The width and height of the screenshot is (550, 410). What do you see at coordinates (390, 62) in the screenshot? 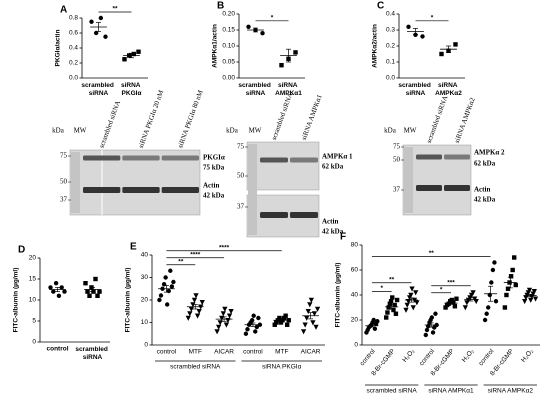
I see `y-tick-label: 0.1` at bounding box center [390, 62].